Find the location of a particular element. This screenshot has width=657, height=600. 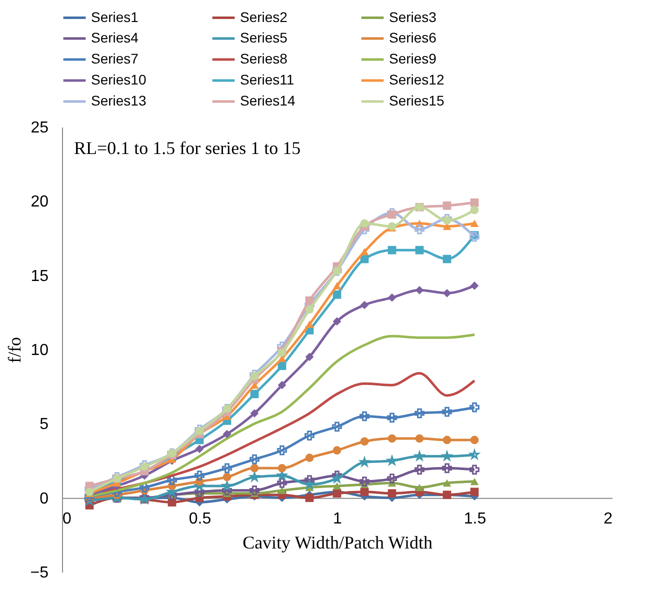

x-tick-label: 1 is located at coordinates (337, 519).